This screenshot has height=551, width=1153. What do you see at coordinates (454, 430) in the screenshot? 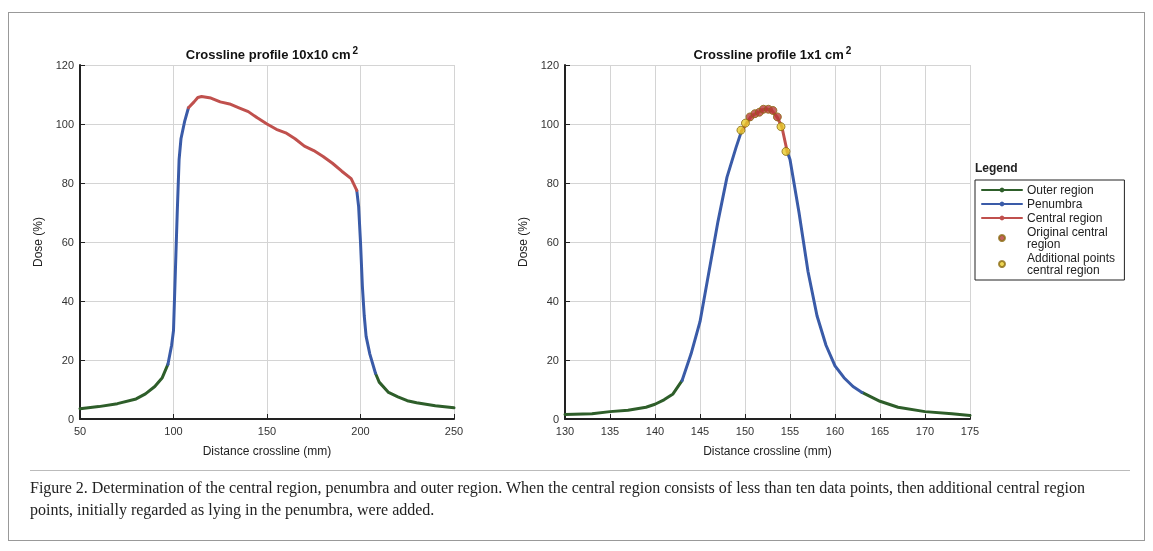
I see `x-tick-label: 250` at bounding box center [454, 430].